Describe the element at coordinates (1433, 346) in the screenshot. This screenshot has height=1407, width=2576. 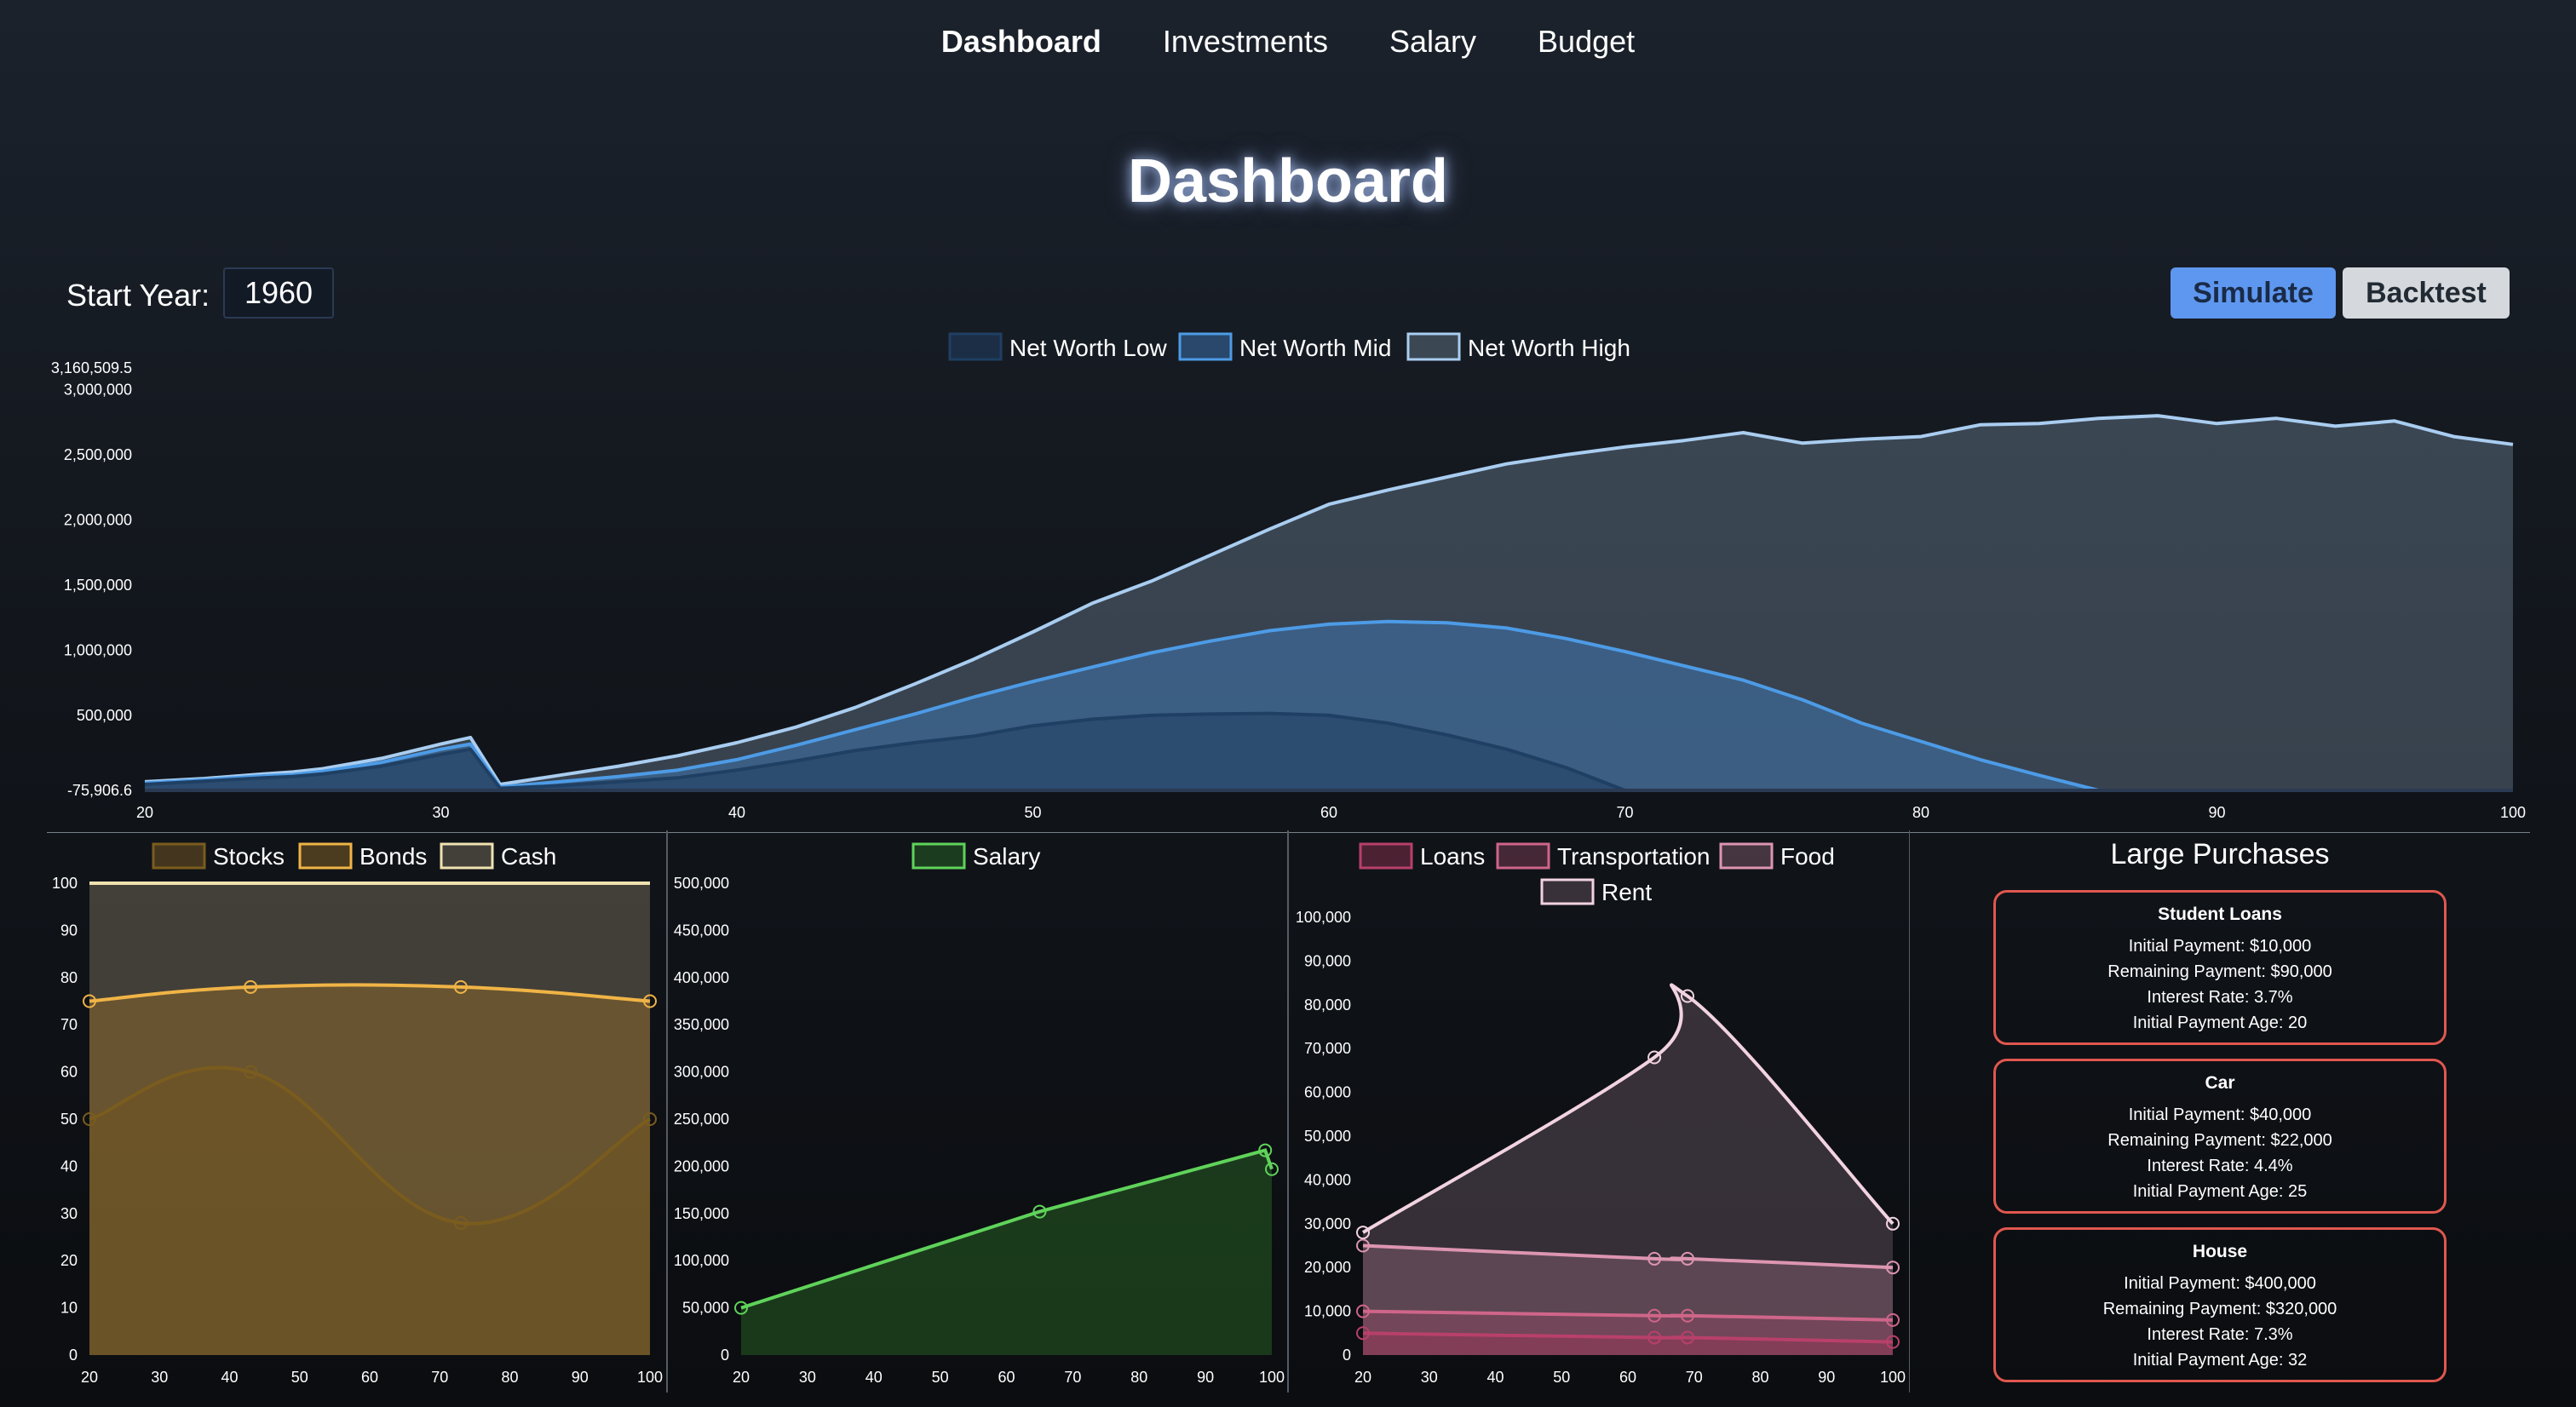
I see `legend-net-worth-high-swatch` at that location.